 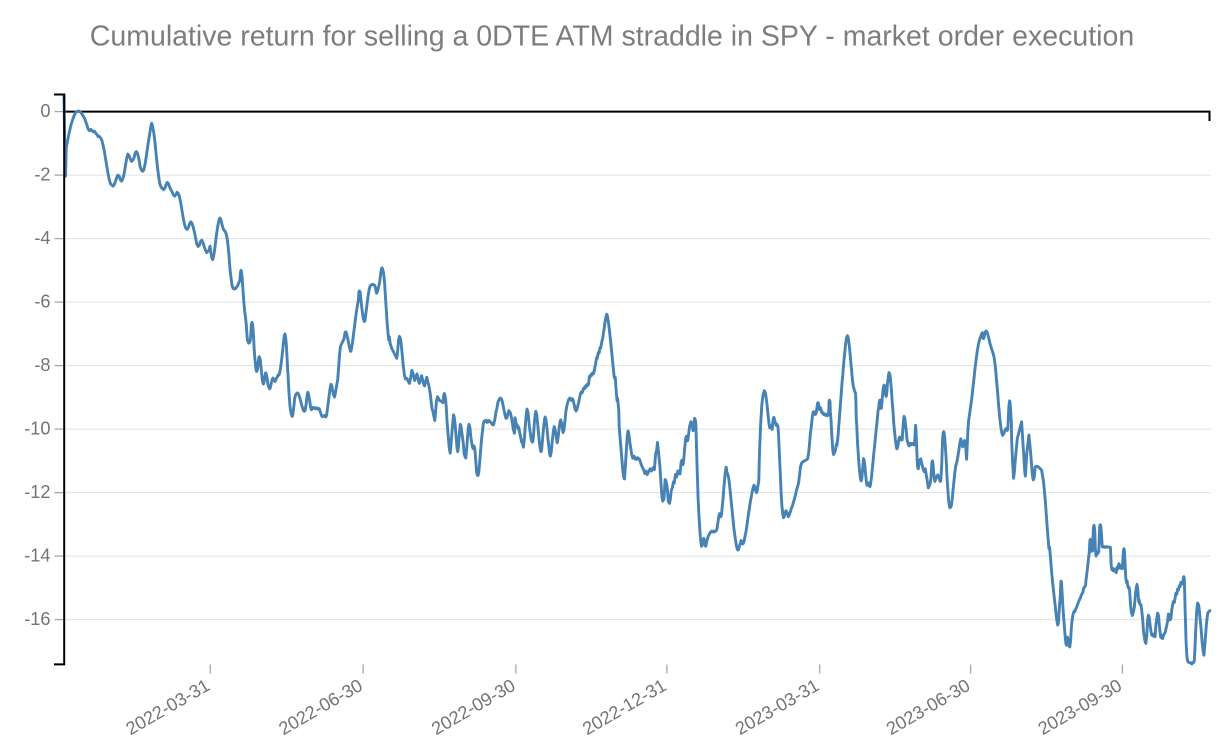 I want to click on svg-text: -2, so click(x=42, y=175).